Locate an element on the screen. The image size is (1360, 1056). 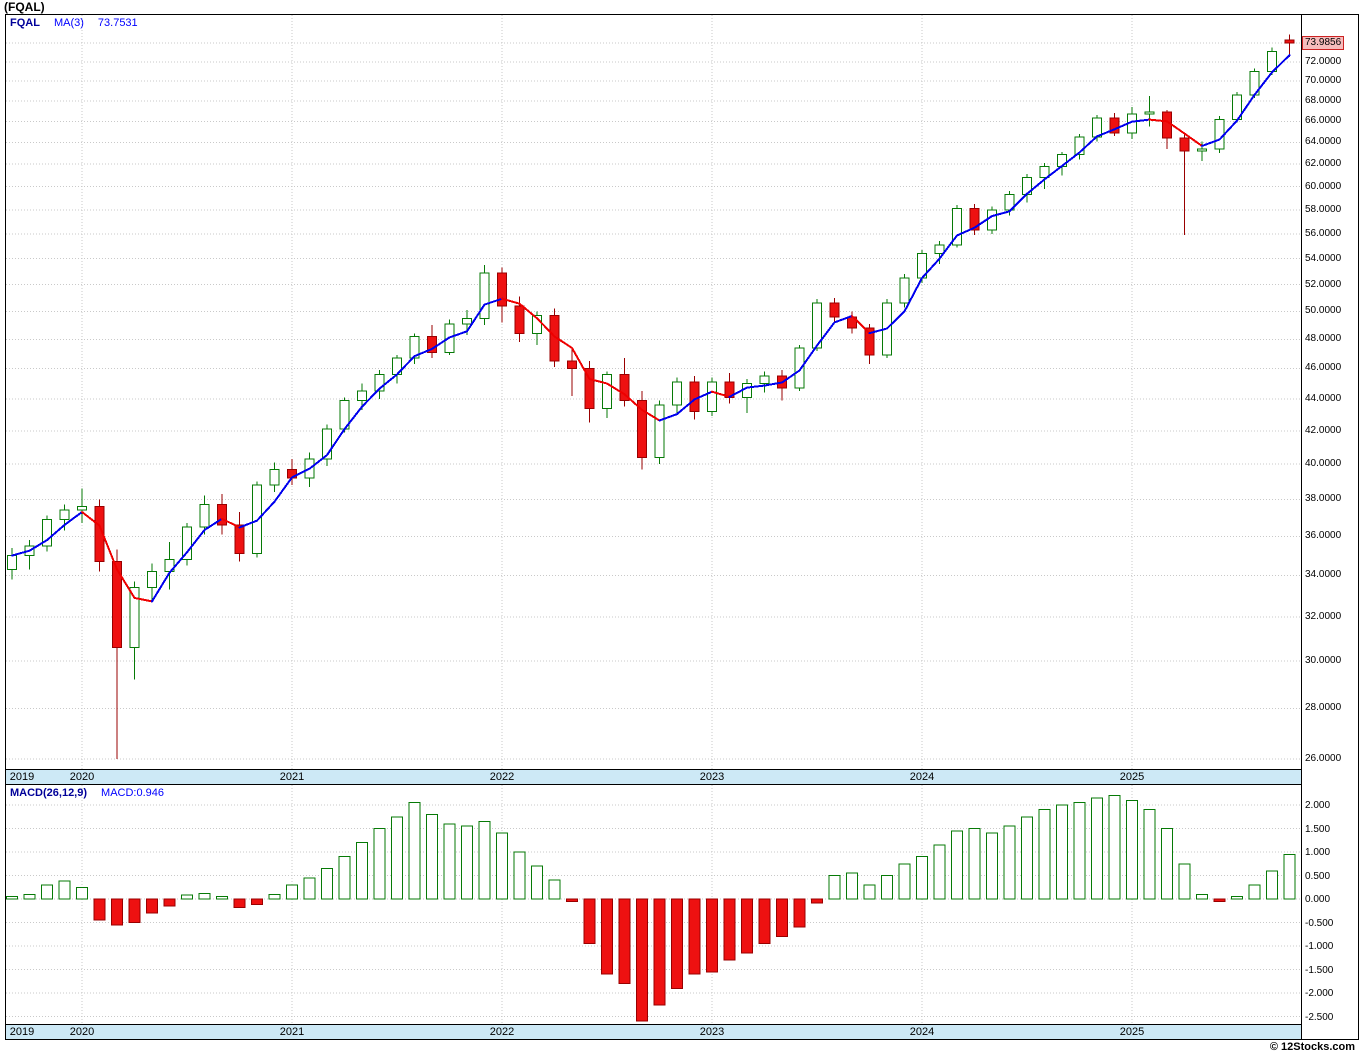
macd-axis-label: 0.000 is located at coordinates (1318, 899).